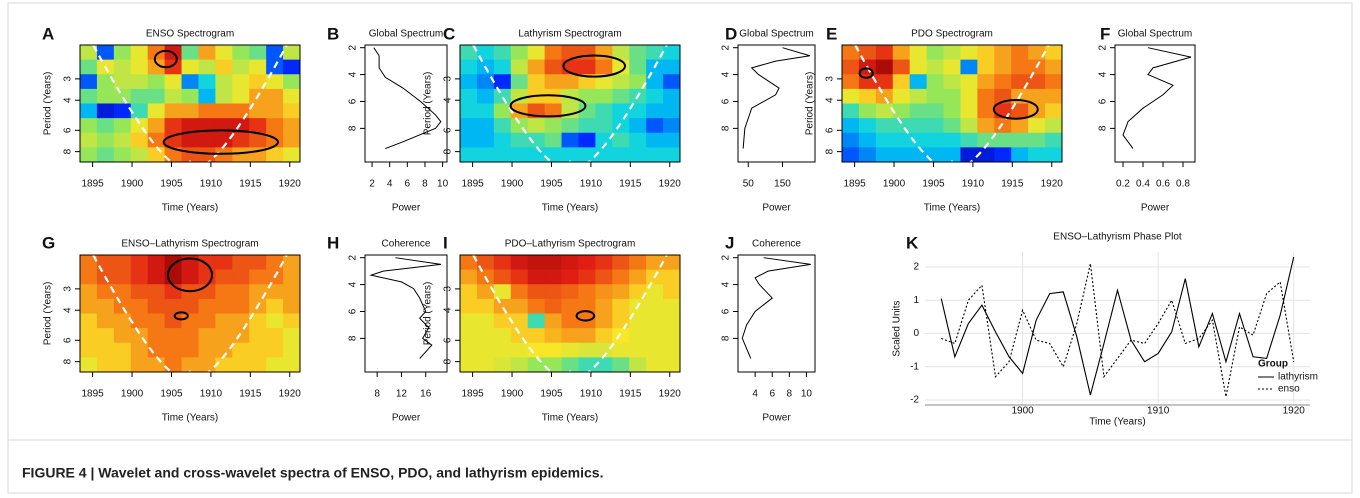 The height and width of the screenshot is (498, 1360). I want to click on panel-title: Global Spectrum, so click(776, 34).